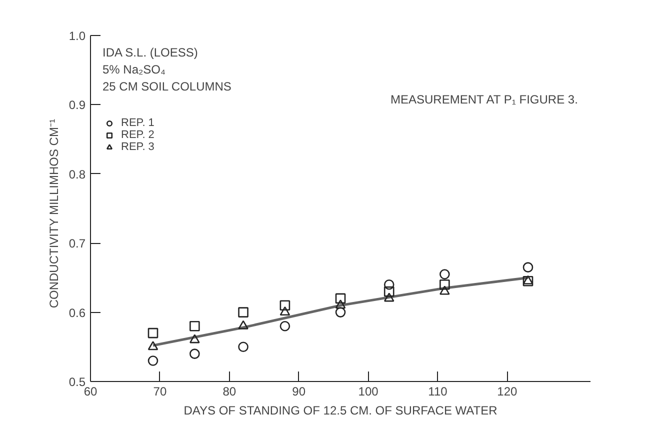 This screenshot has width=667, height=427. I want to click on x-tick-label: 90, so click(299, 391).